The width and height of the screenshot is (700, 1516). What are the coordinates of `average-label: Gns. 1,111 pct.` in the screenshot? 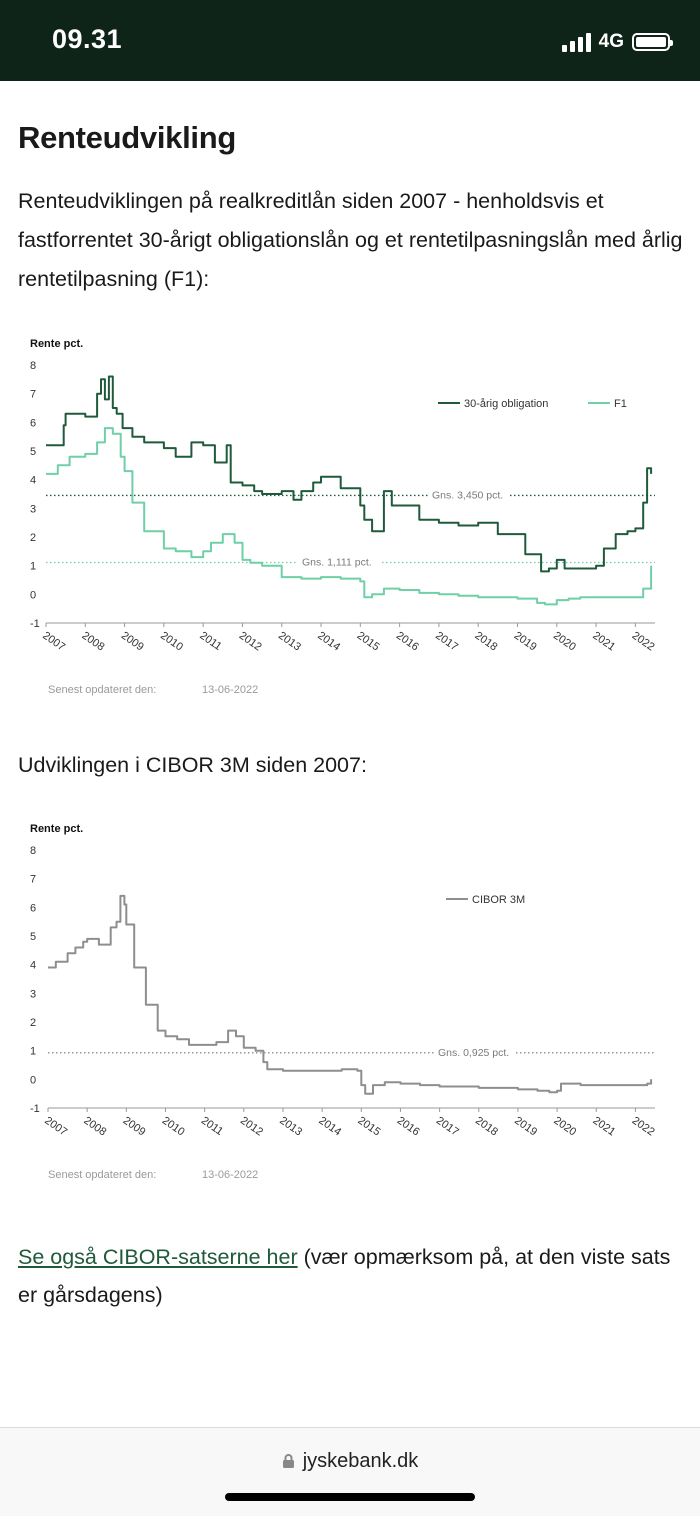 It's located at (337, 562).